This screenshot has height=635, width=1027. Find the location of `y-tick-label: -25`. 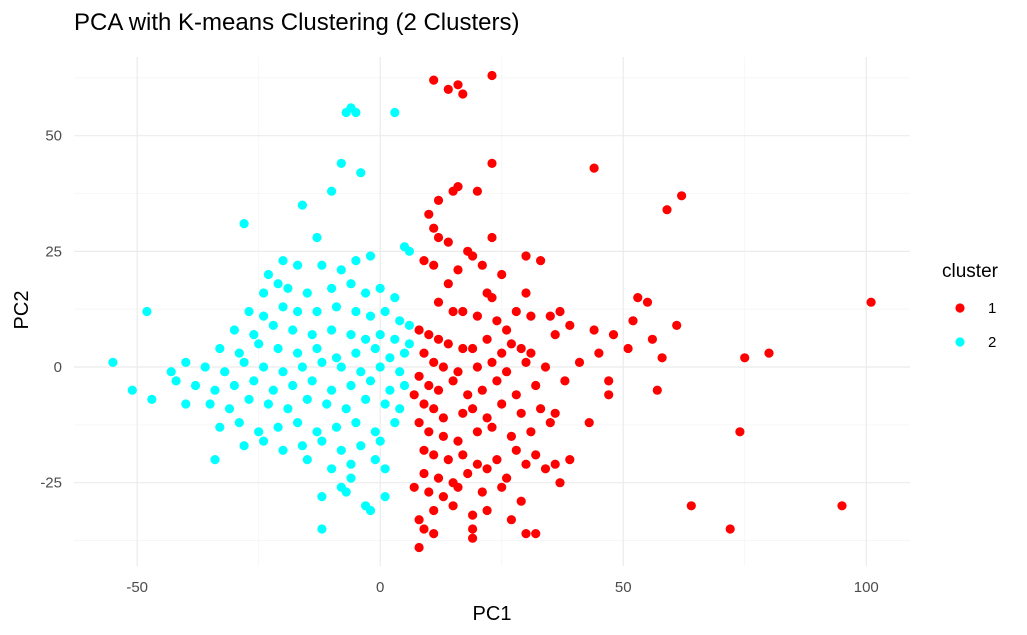

y-tick-label: -25 is located at coordinates (51, 483).